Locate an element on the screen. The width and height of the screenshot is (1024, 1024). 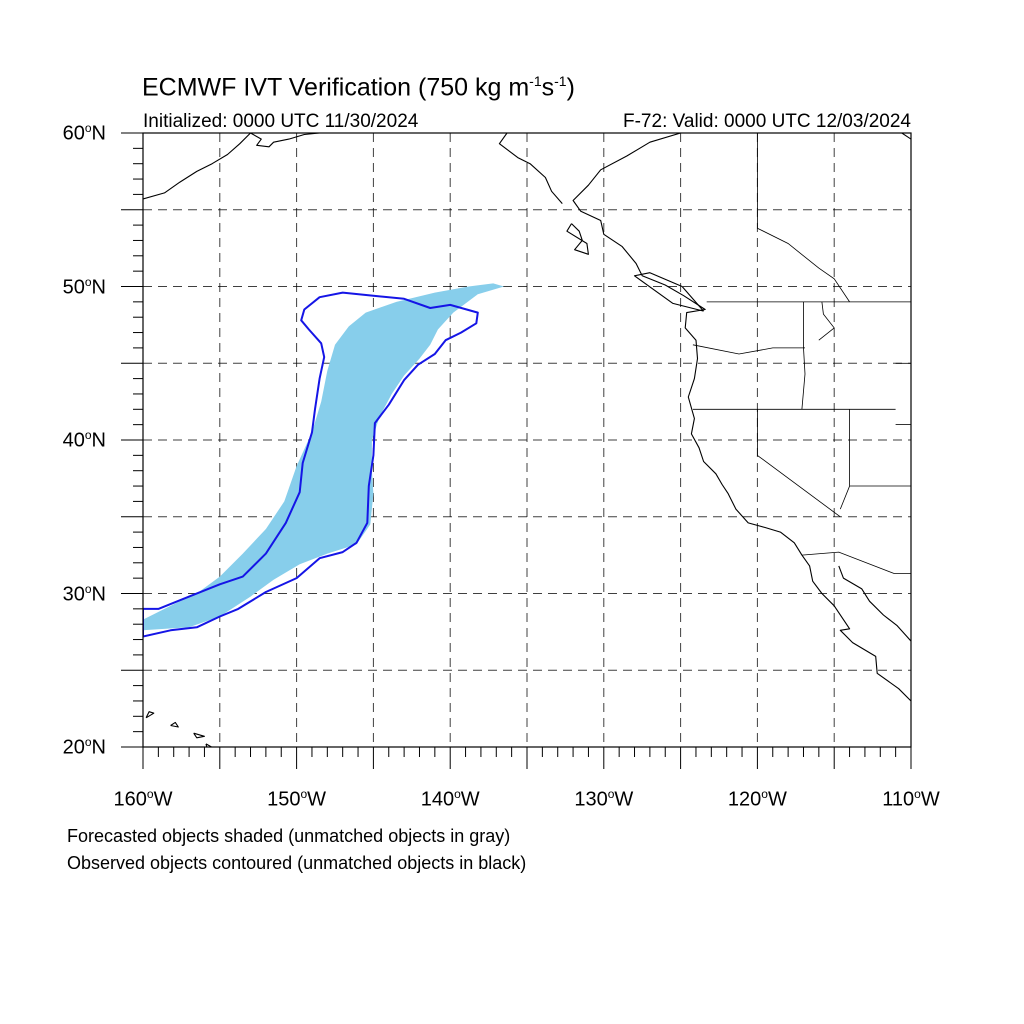
lon-label: 140oW is located at coordinates (450, 799).